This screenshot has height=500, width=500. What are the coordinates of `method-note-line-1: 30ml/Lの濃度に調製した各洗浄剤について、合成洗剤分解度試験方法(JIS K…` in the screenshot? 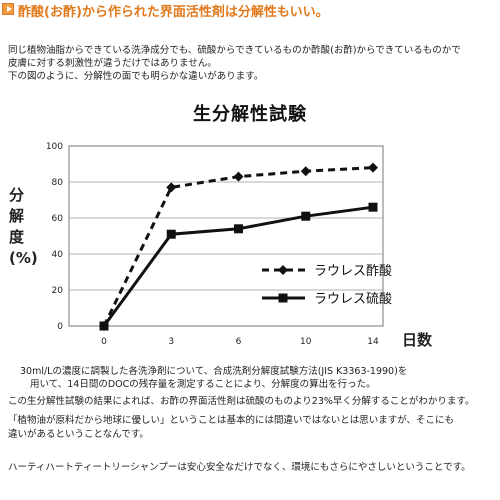 It's located at (214, 371).